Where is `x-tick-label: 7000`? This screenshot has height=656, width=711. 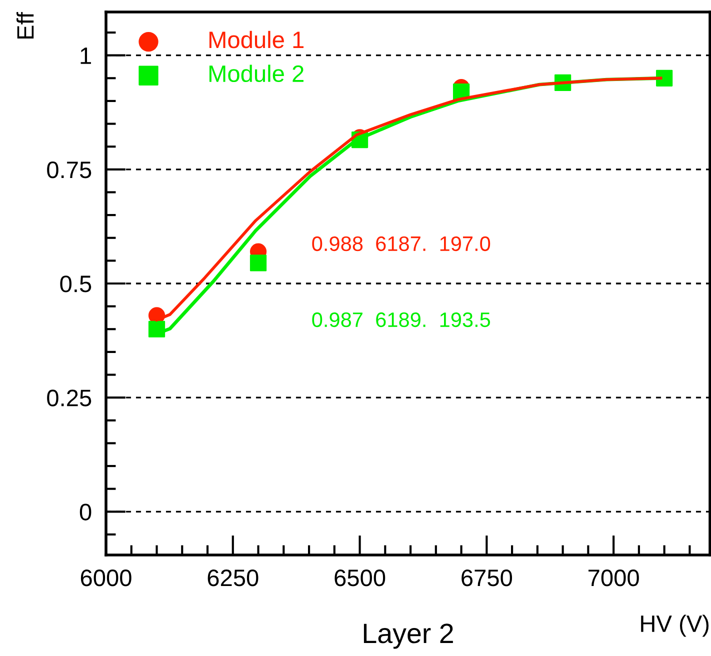
x-tick-label: 7000 is located at coordinates (613, 578).